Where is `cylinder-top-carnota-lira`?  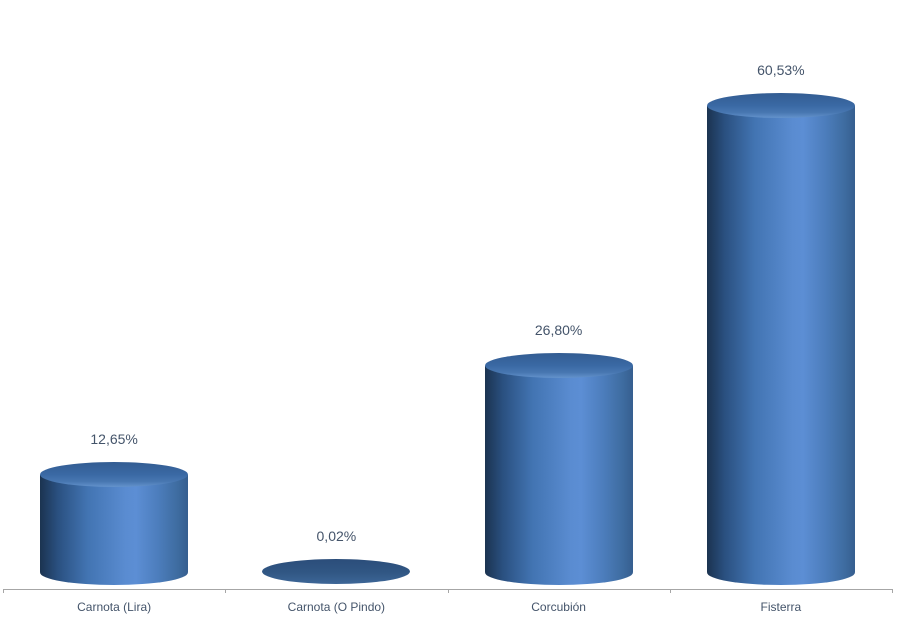 cylinder-top-carnota-lira is located at coordinates (114, 475).